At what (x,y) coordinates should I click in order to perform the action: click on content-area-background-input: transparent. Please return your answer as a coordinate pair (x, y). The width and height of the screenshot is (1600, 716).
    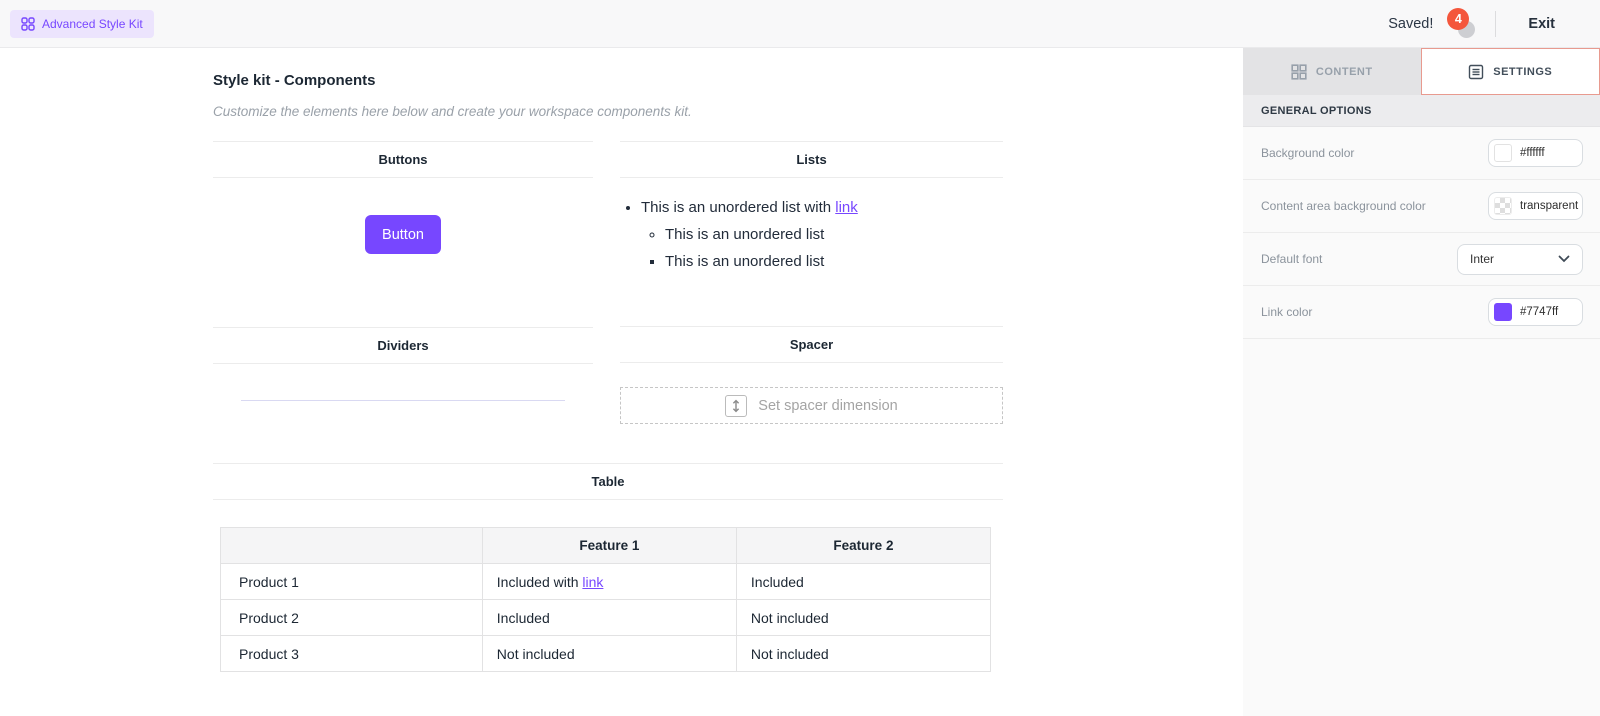
    Looking at the image, I should click on (1535, 206).